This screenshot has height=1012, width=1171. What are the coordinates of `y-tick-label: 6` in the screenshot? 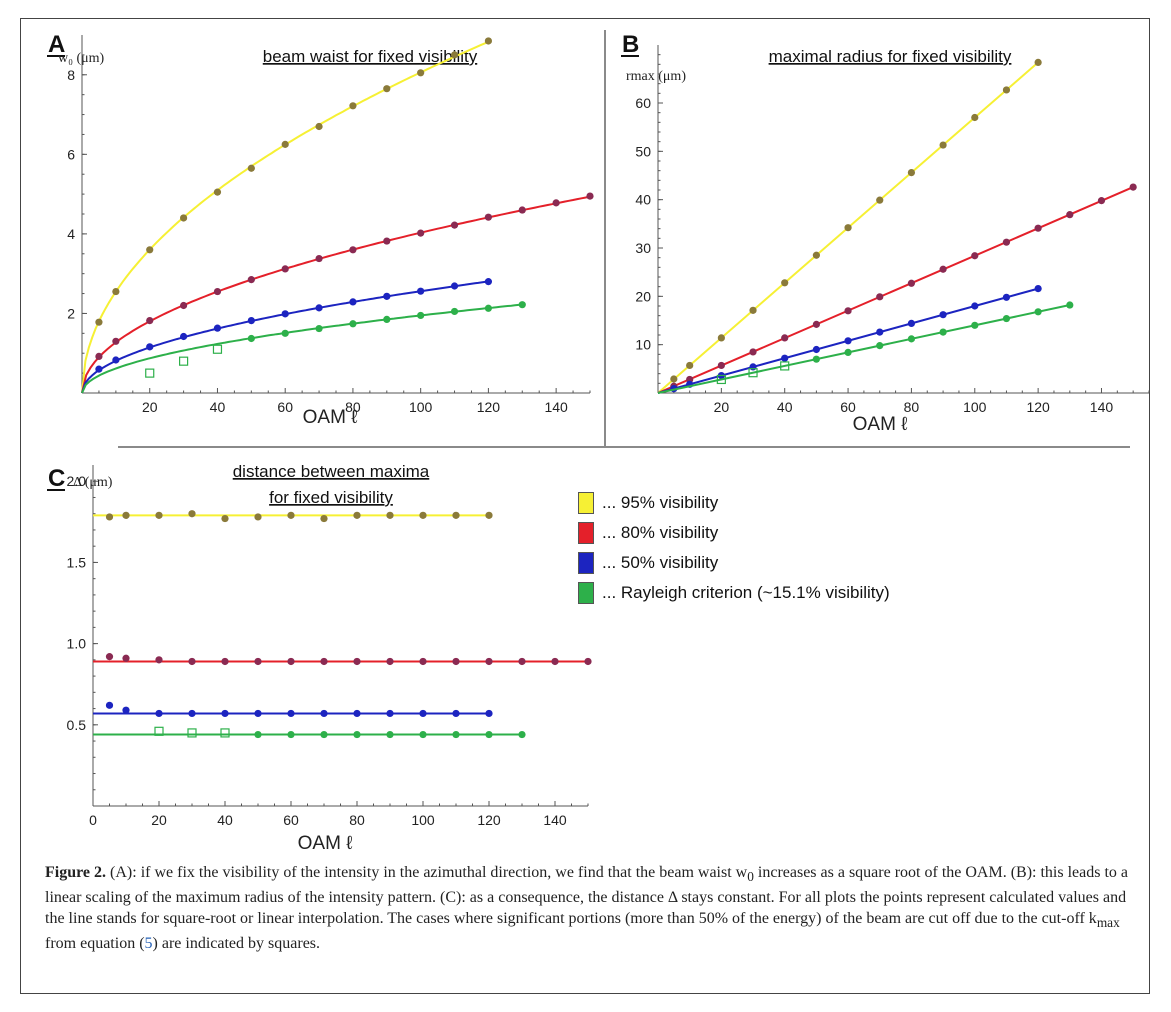 It's located at (71, 154).